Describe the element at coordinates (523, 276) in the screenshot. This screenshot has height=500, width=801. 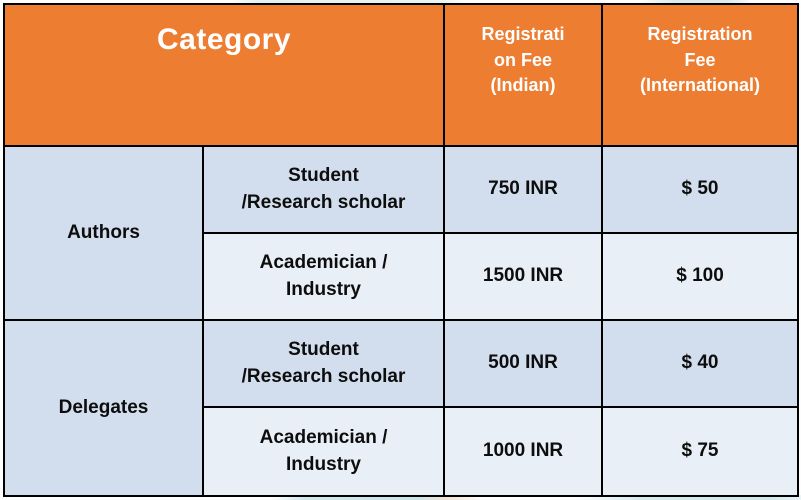
I see `cell-authors-academician-fee-indian: 1500 INR` at that location.